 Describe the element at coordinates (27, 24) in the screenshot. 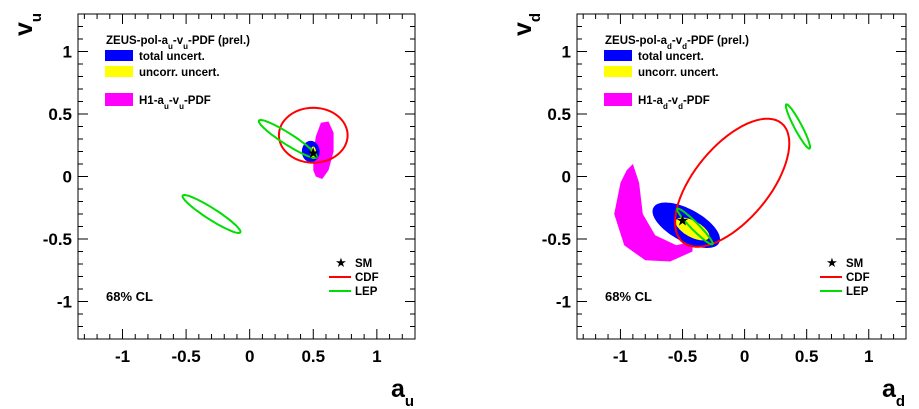

I see `y-axis-title: vu` at that location.